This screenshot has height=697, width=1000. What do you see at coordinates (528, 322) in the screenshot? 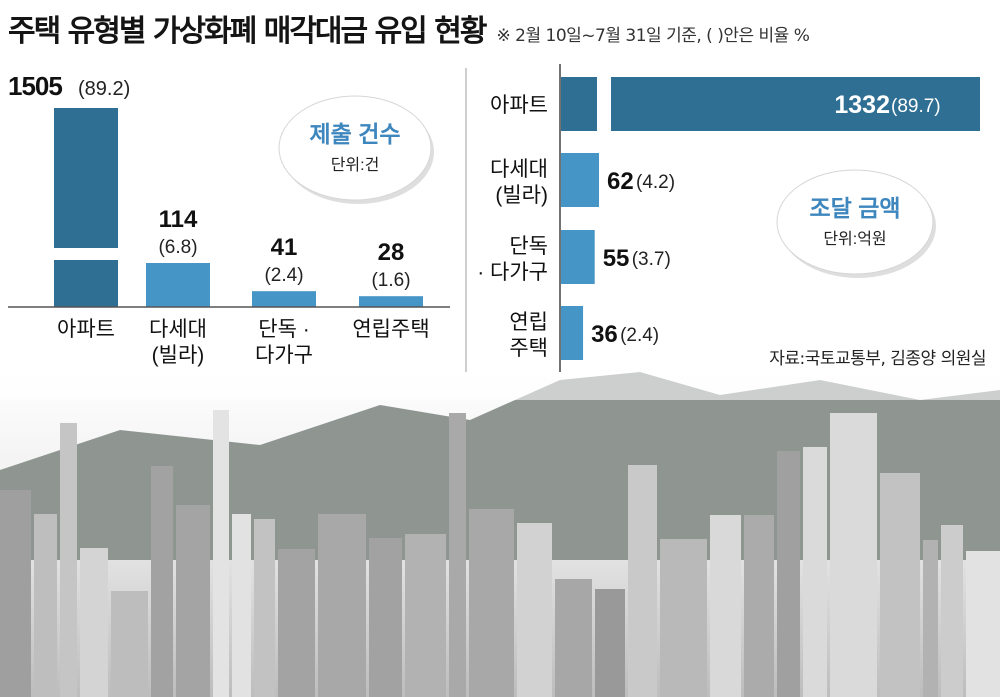
I see `category-label: 연립` at bounding box center [528, 322].